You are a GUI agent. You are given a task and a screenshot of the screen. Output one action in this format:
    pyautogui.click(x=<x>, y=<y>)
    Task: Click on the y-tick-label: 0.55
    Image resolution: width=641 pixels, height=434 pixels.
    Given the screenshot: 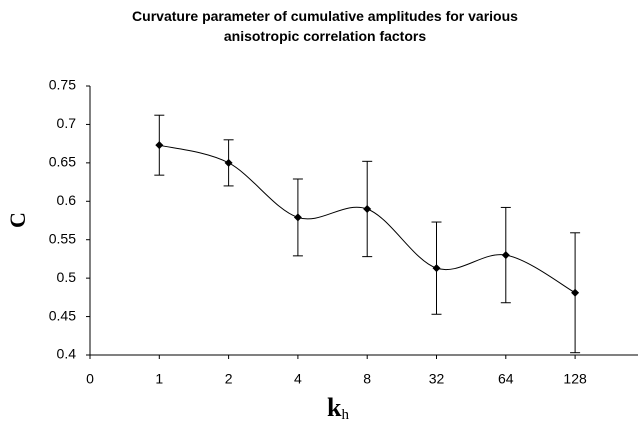 What is the action you would take?
    pyautogui.click(x=62, y=238)
    